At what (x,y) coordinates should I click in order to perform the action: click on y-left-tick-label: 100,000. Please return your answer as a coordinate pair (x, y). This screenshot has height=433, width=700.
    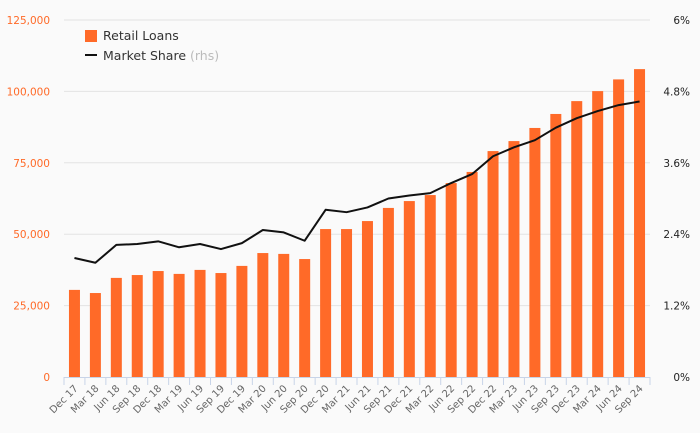
    Looking at the image, I should click on (28, 92).